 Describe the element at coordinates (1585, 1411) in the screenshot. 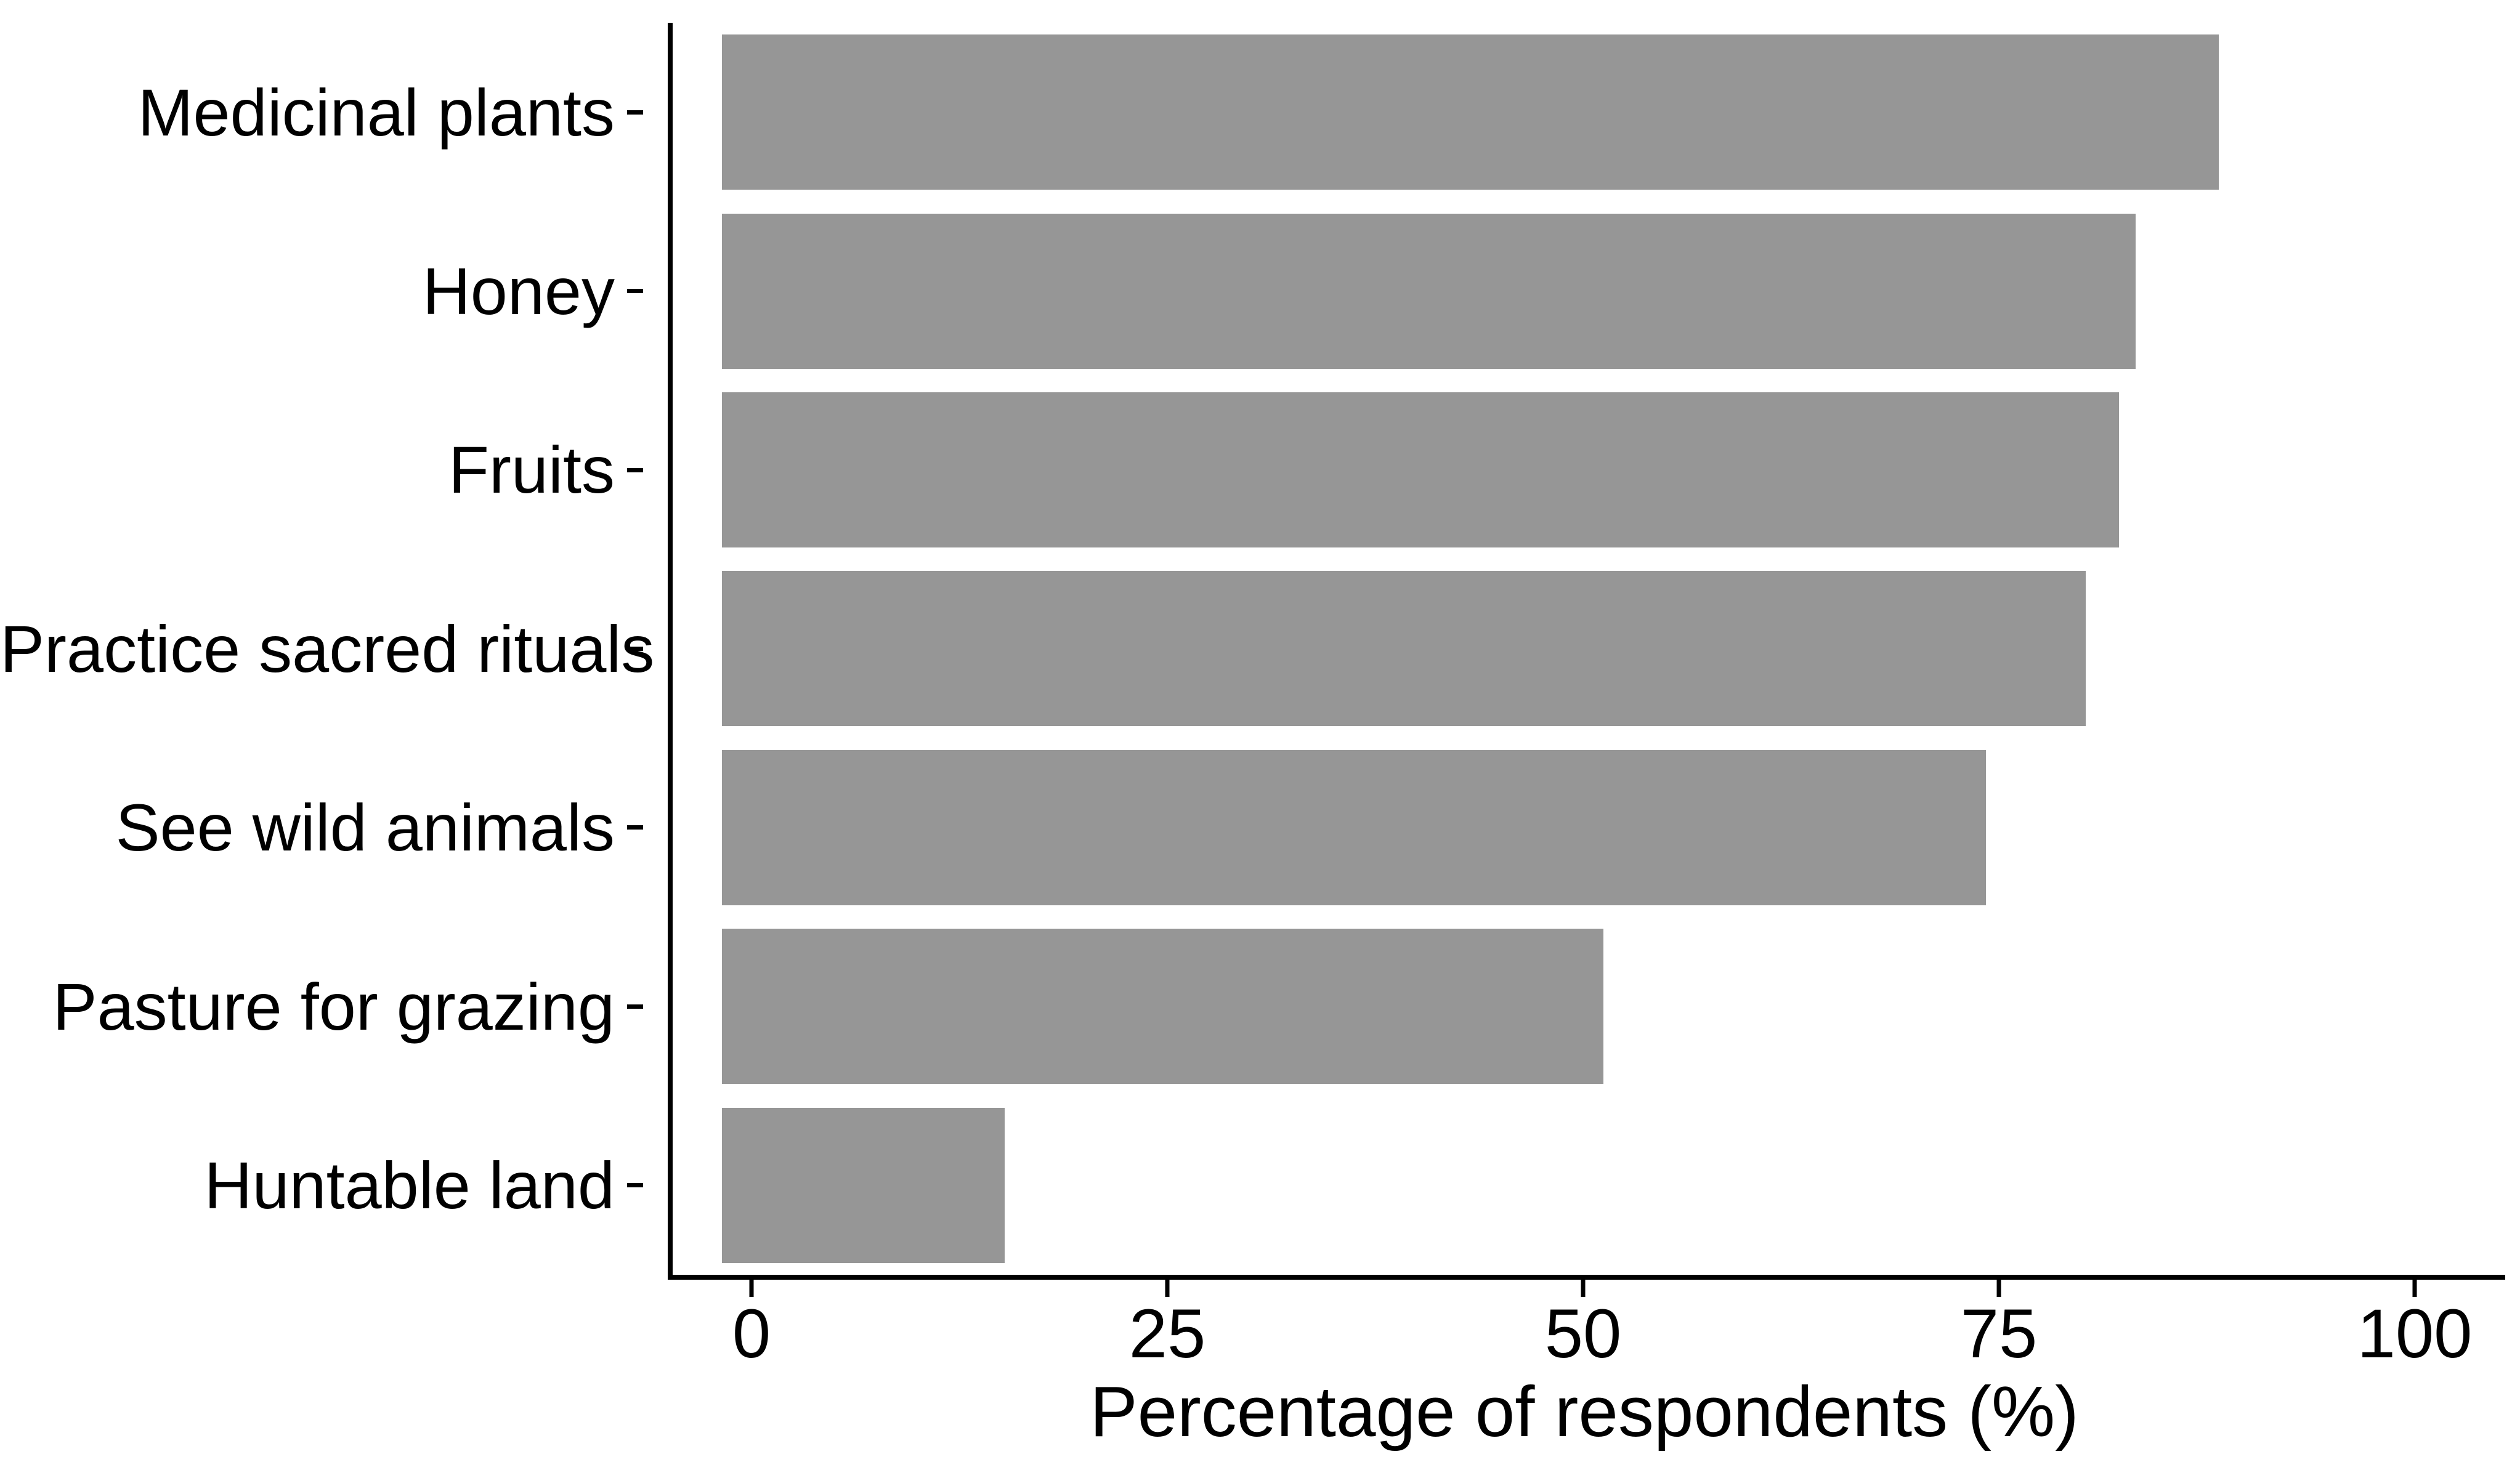

I see `x-axis-title: Percentage of respondents (%)` at that location.